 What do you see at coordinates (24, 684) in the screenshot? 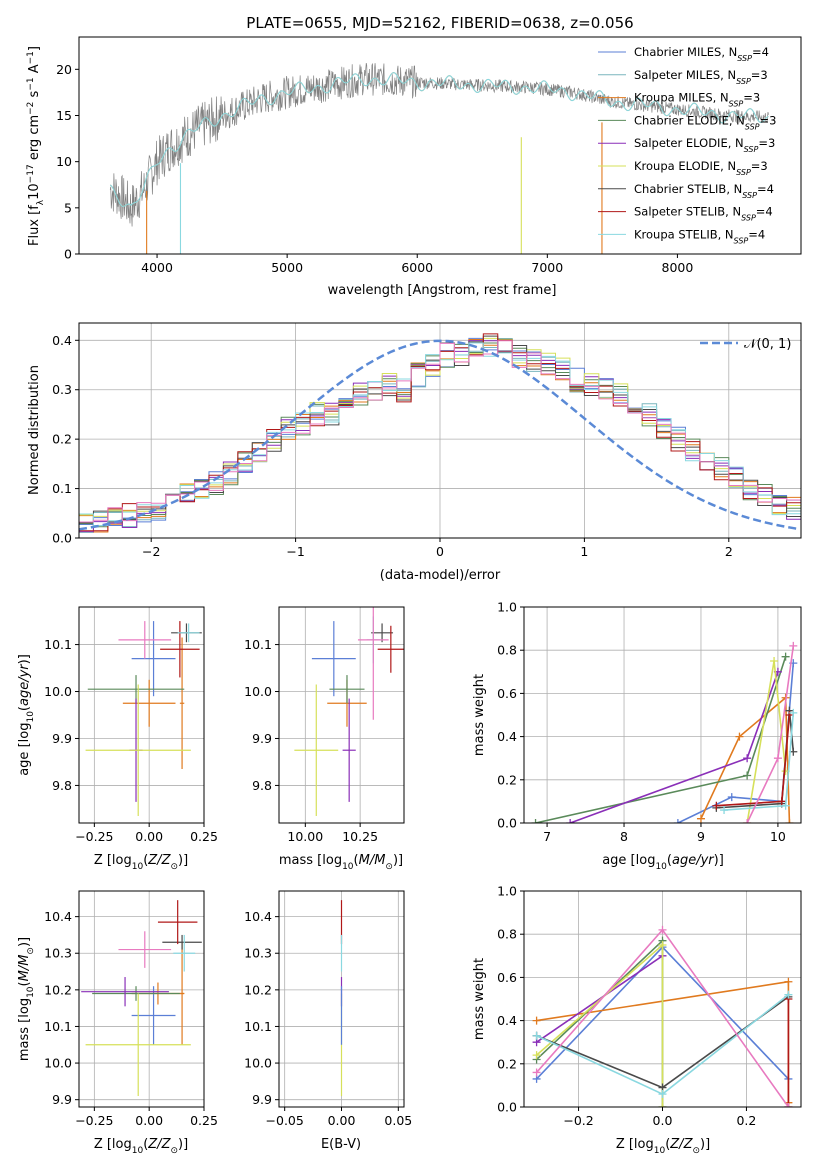
I see `label-part: age/yr` at bounding box center [24, 684].